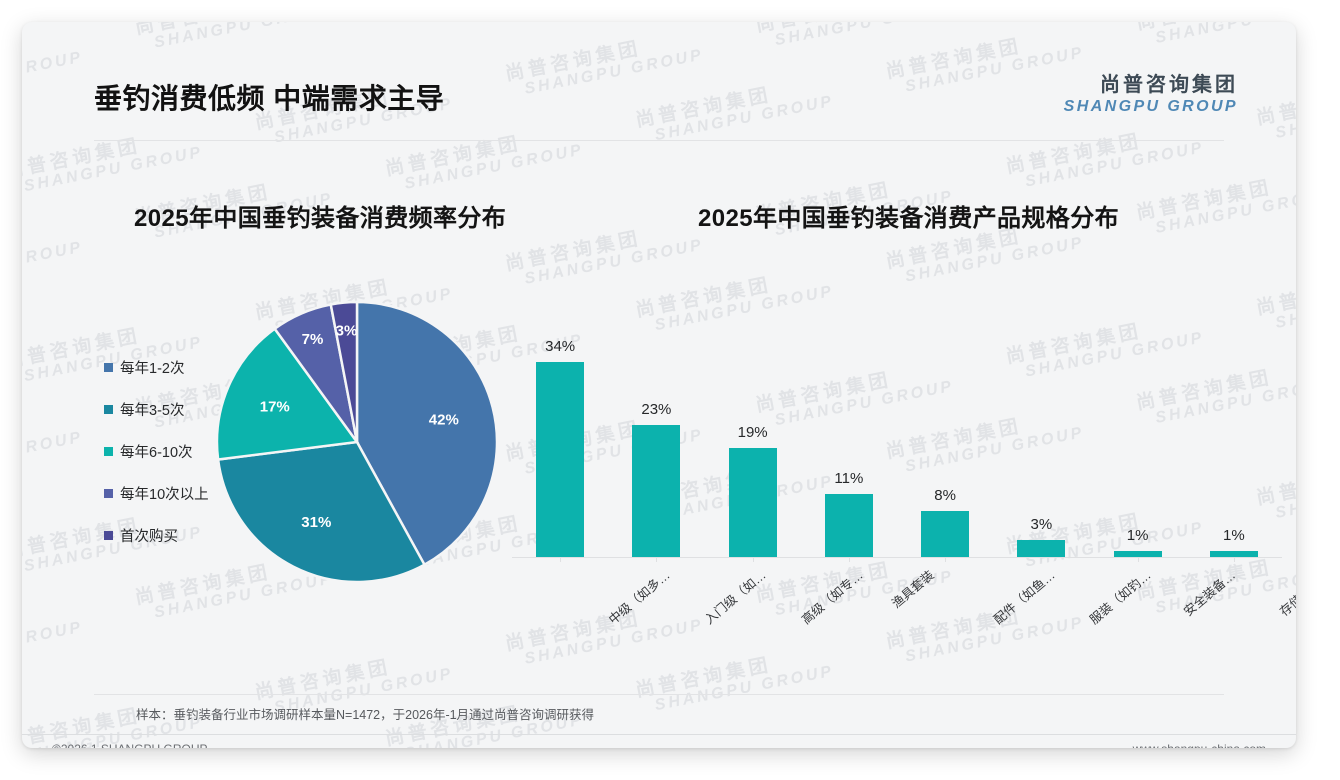 Image resolution: width=1340 pixels, height=780 pixels. Describe the element at coordinates (913, 589) in the screenshot. I see `bar-category-label: 渔具套装` at that location.